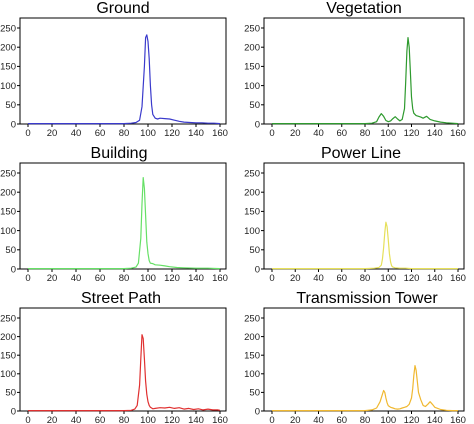 Image resolution: width=474 pixels, height=424 pixels. Describe the element at coordinates (364, 8) in the screenshot. I see `chart-title: Vegetation` at that location.